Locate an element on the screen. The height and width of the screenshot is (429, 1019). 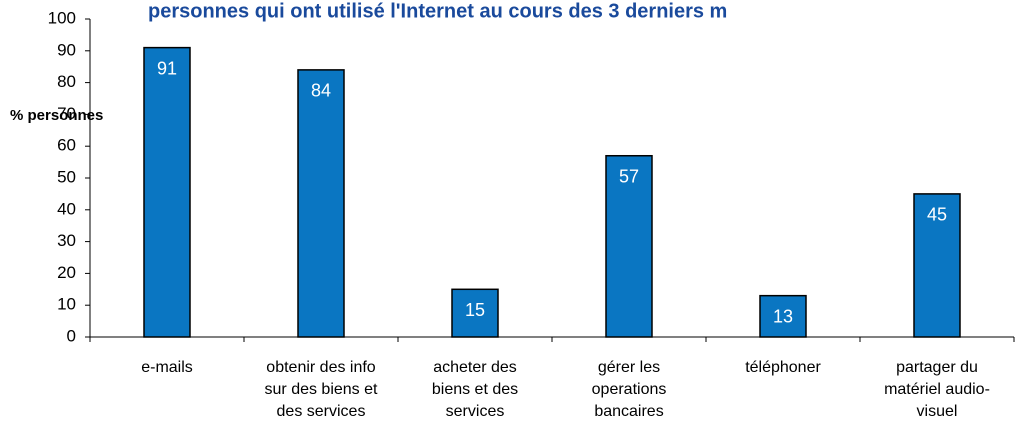
value-label: 13 is located at coordinates (783, 316).